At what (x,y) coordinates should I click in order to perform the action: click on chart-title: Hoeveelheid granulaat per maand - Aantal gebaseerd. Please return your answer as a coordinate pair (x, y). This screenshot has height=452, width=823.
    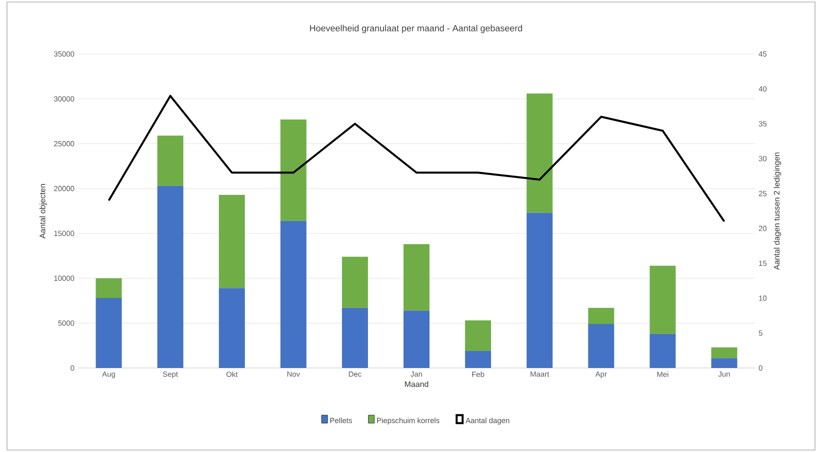
    Looking at the image, I should click on (416, 29).